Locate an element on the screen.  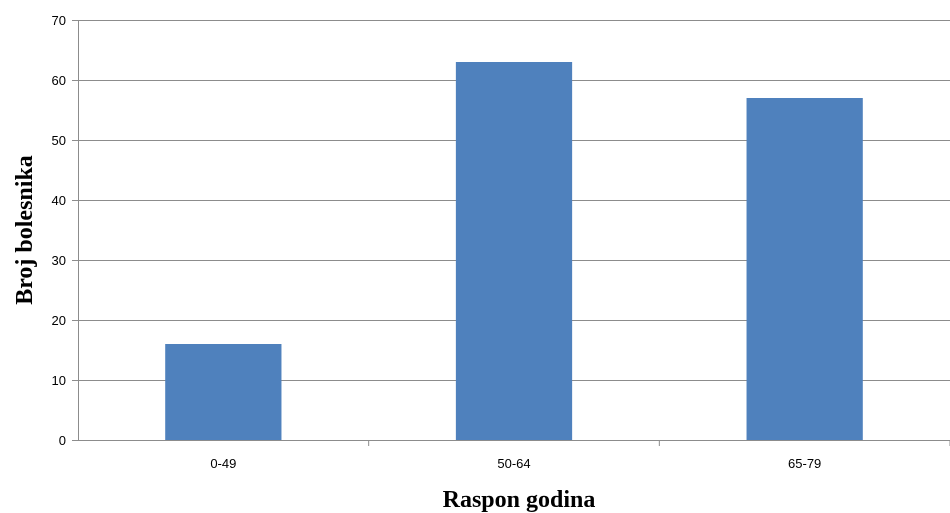
y-tick-label: 50 is located at coordinates (59, 140).